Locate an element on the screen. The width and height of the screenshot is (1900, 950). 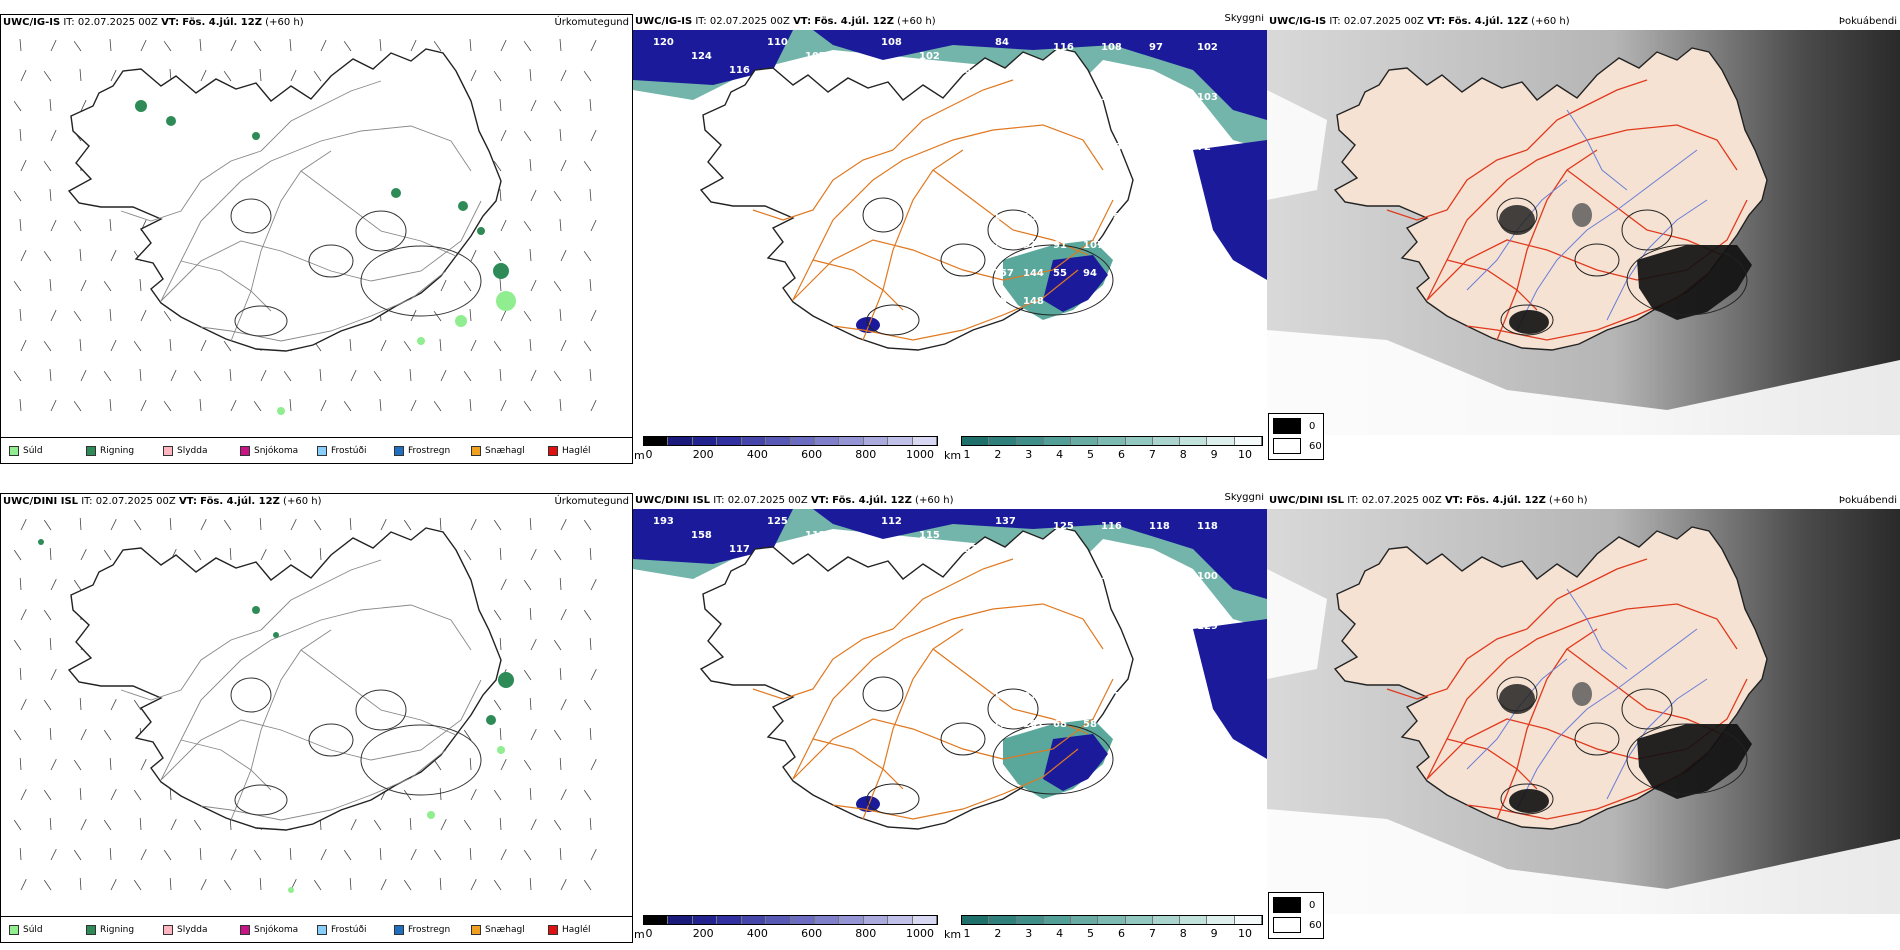
colorbar-tick-label: 4 is located at coordinates (1060, 933).